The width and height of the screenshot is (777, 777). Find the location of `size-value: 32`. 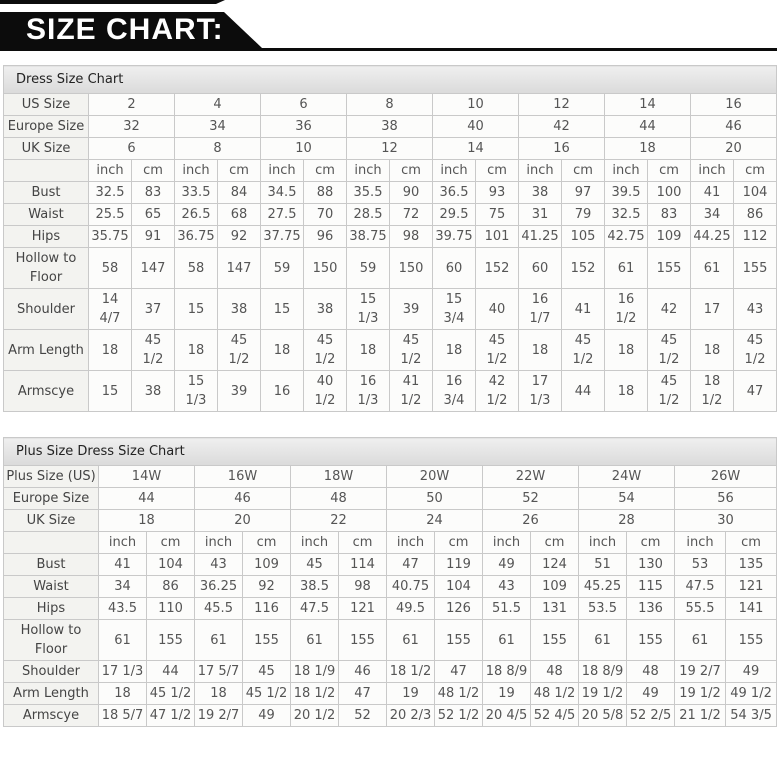

size-value: 32 is located at coordinates (131, 126).